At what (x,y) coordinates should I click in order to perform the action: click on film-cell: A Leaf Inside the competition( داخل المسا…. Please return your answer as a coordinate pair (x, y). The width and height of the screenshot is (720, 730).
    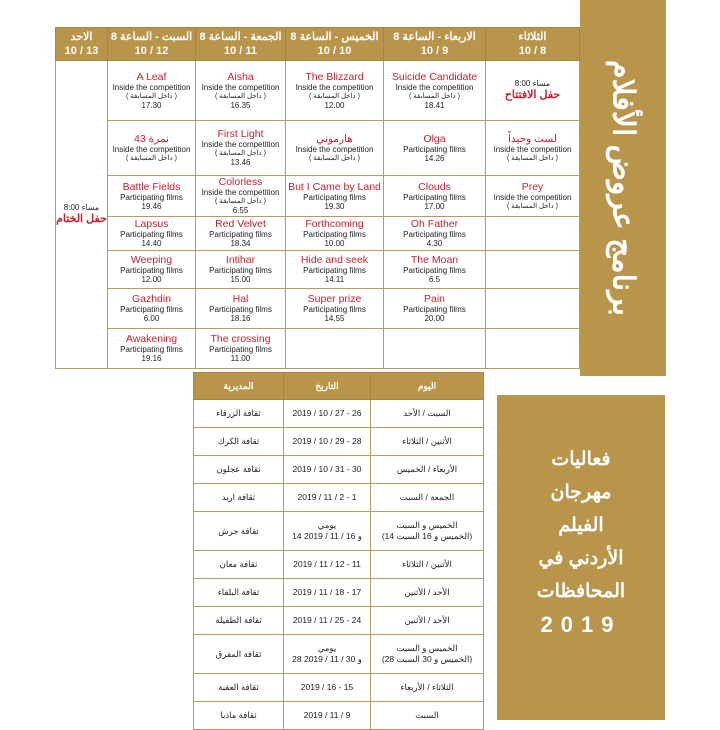
    Looking at the image, I should click on (151, 90).